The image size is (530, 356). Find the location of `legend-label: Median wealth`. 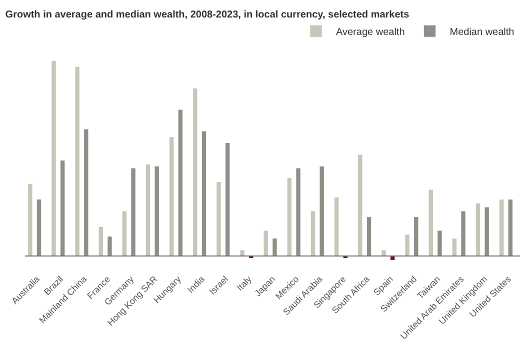

legend-label: Median wealth is located at coordinates (482, 32).